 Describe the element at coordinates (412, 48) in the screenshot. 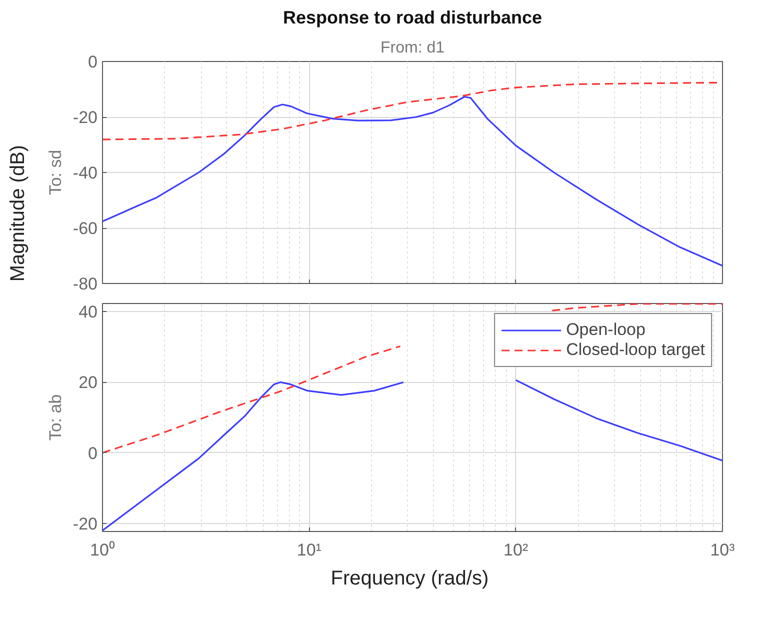

I see `chart-subtitle: From: d1` at that location.